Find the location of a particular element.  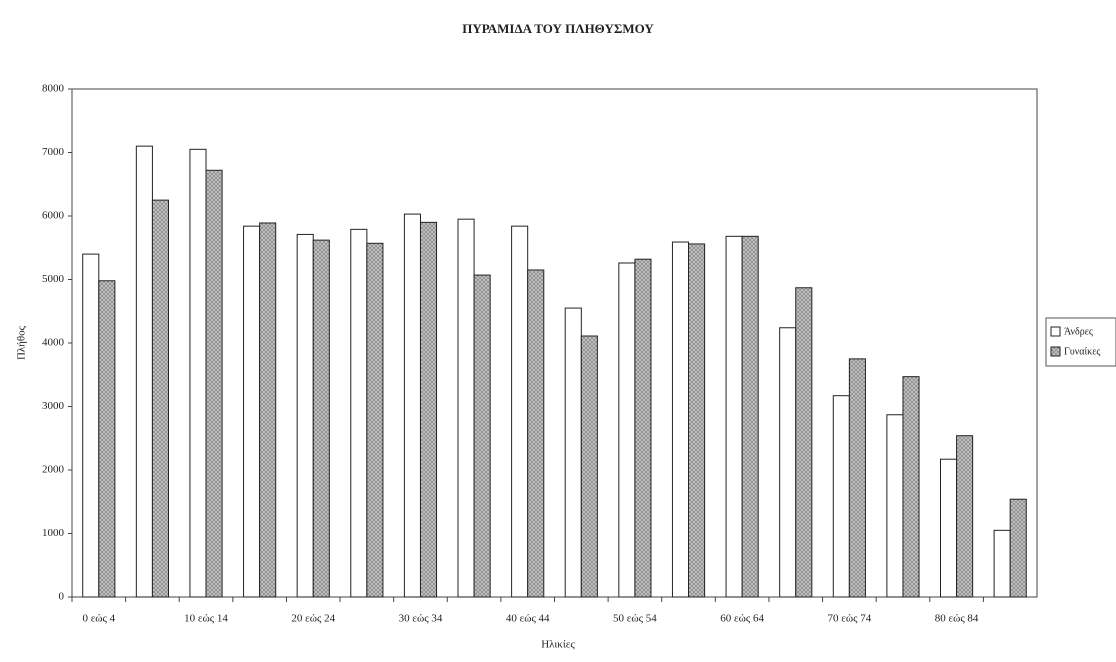

y-tick-label: 4000 is located at coordinates (53, 343).